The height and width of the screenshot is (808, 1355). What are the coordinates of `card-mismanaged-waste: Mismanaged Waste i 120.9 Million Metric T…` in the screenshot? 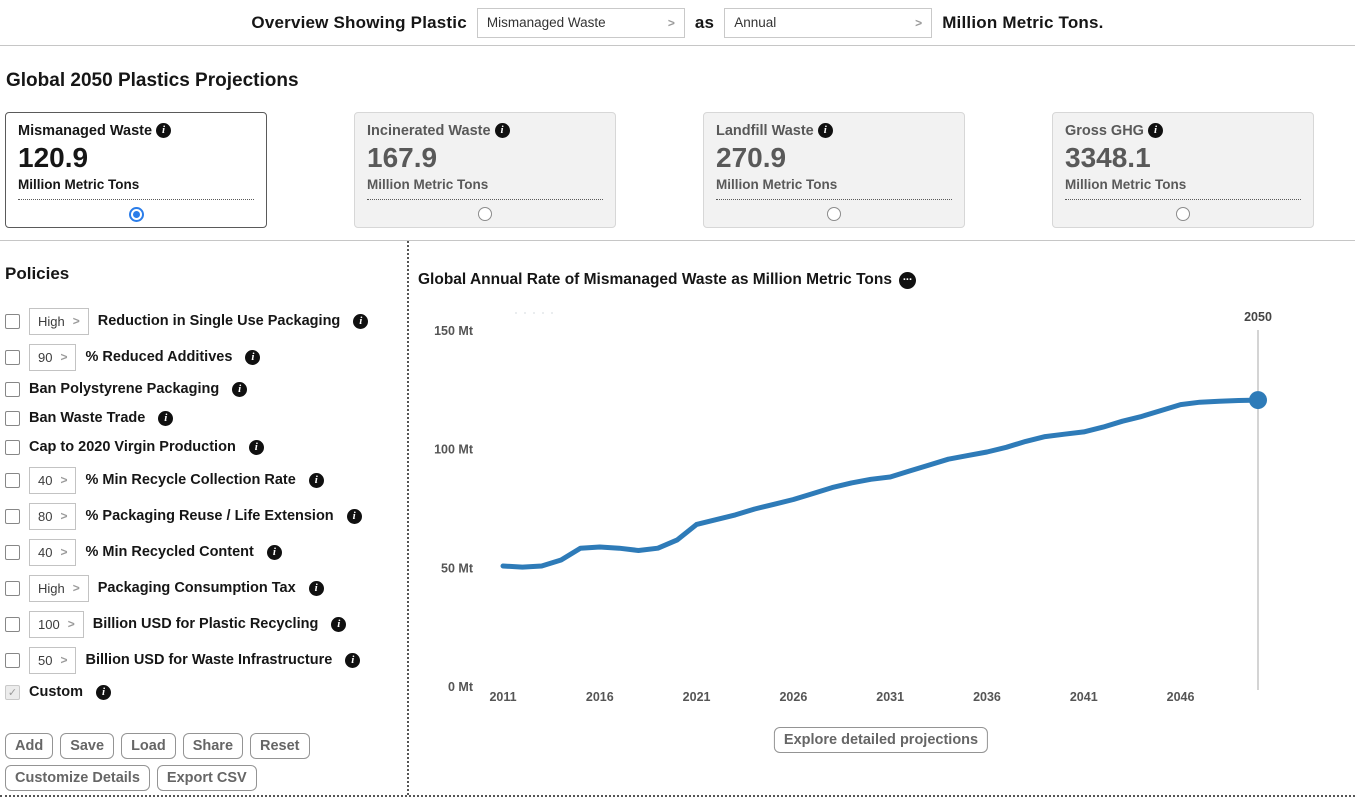 It's located at (136, 170).